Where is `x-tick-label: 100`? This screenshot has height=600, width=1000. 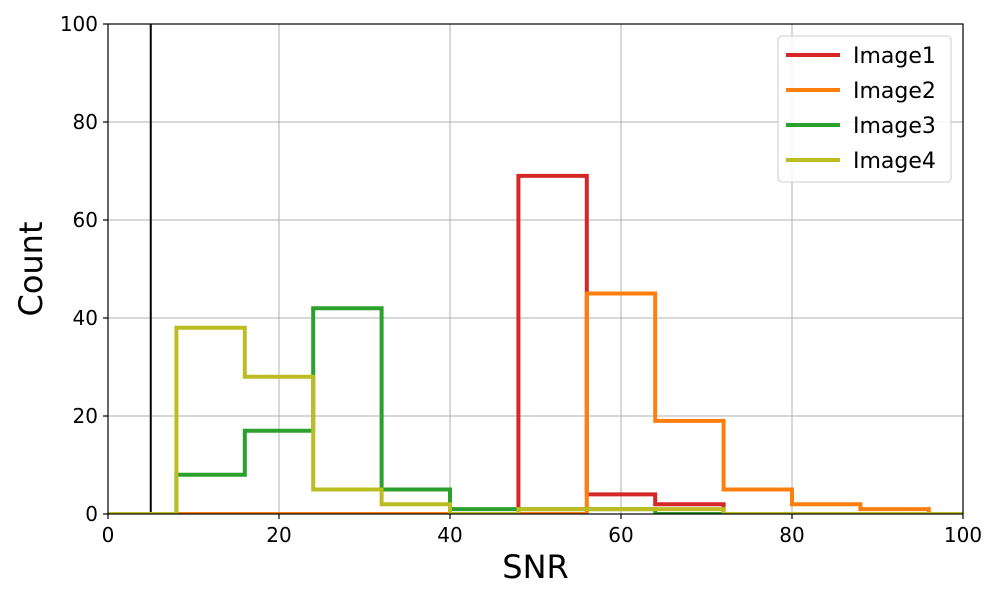 x-tick-label: 100 is located at coordinates (963, 535).